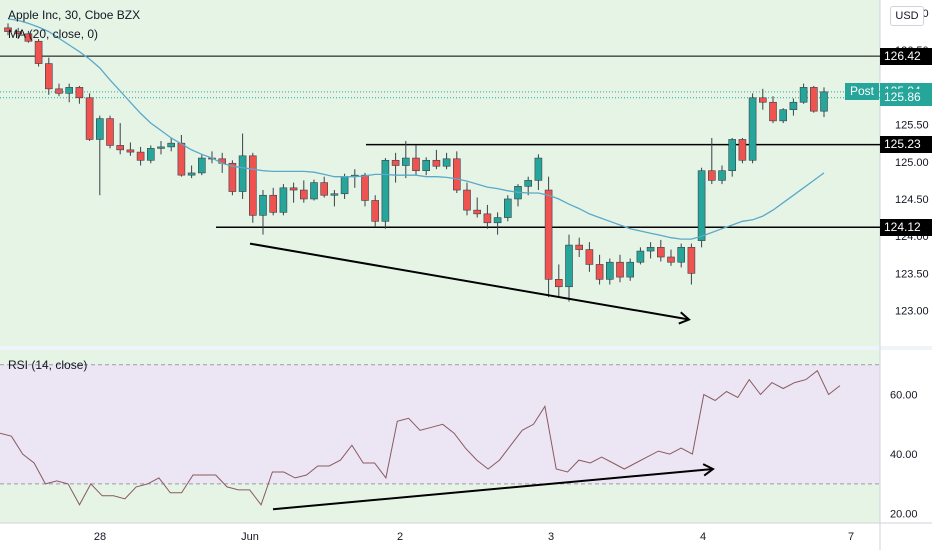  What do you see at coordinates (904, 396) in the screenshot?
I see `rsi-tick-label: 60.00` at bounding box center [904, 396].